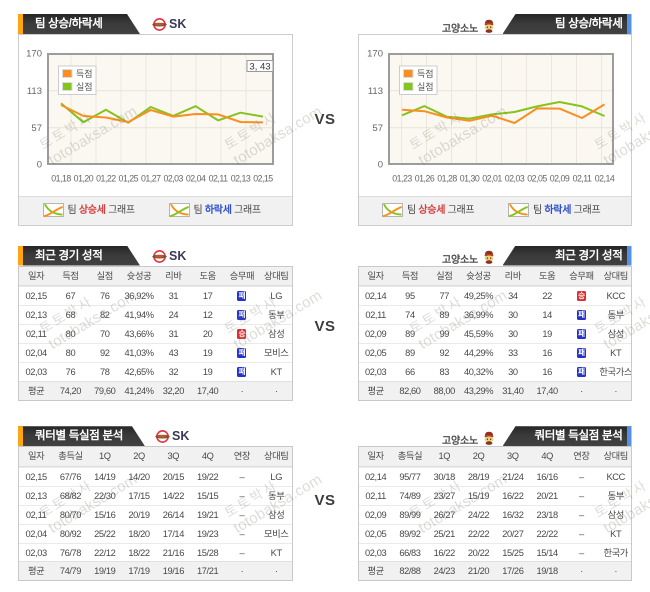 This screenshot has height=592, width=650. Describe the element at coordinates (84, 179) in the screenshot. I see `svg-text: 01,20` at that location.